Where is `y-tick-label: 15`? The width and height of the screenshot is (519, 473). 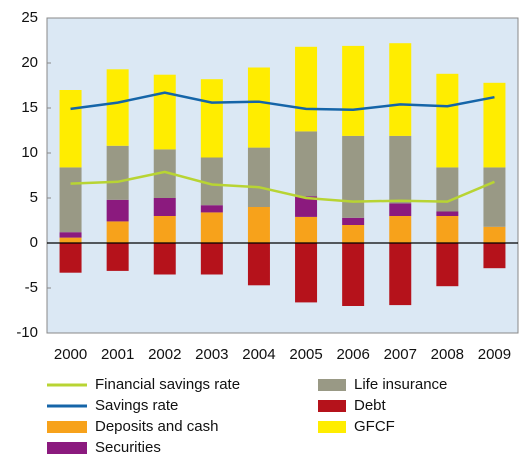 y-tick-label: 15 is located at coordinates (29, 107).